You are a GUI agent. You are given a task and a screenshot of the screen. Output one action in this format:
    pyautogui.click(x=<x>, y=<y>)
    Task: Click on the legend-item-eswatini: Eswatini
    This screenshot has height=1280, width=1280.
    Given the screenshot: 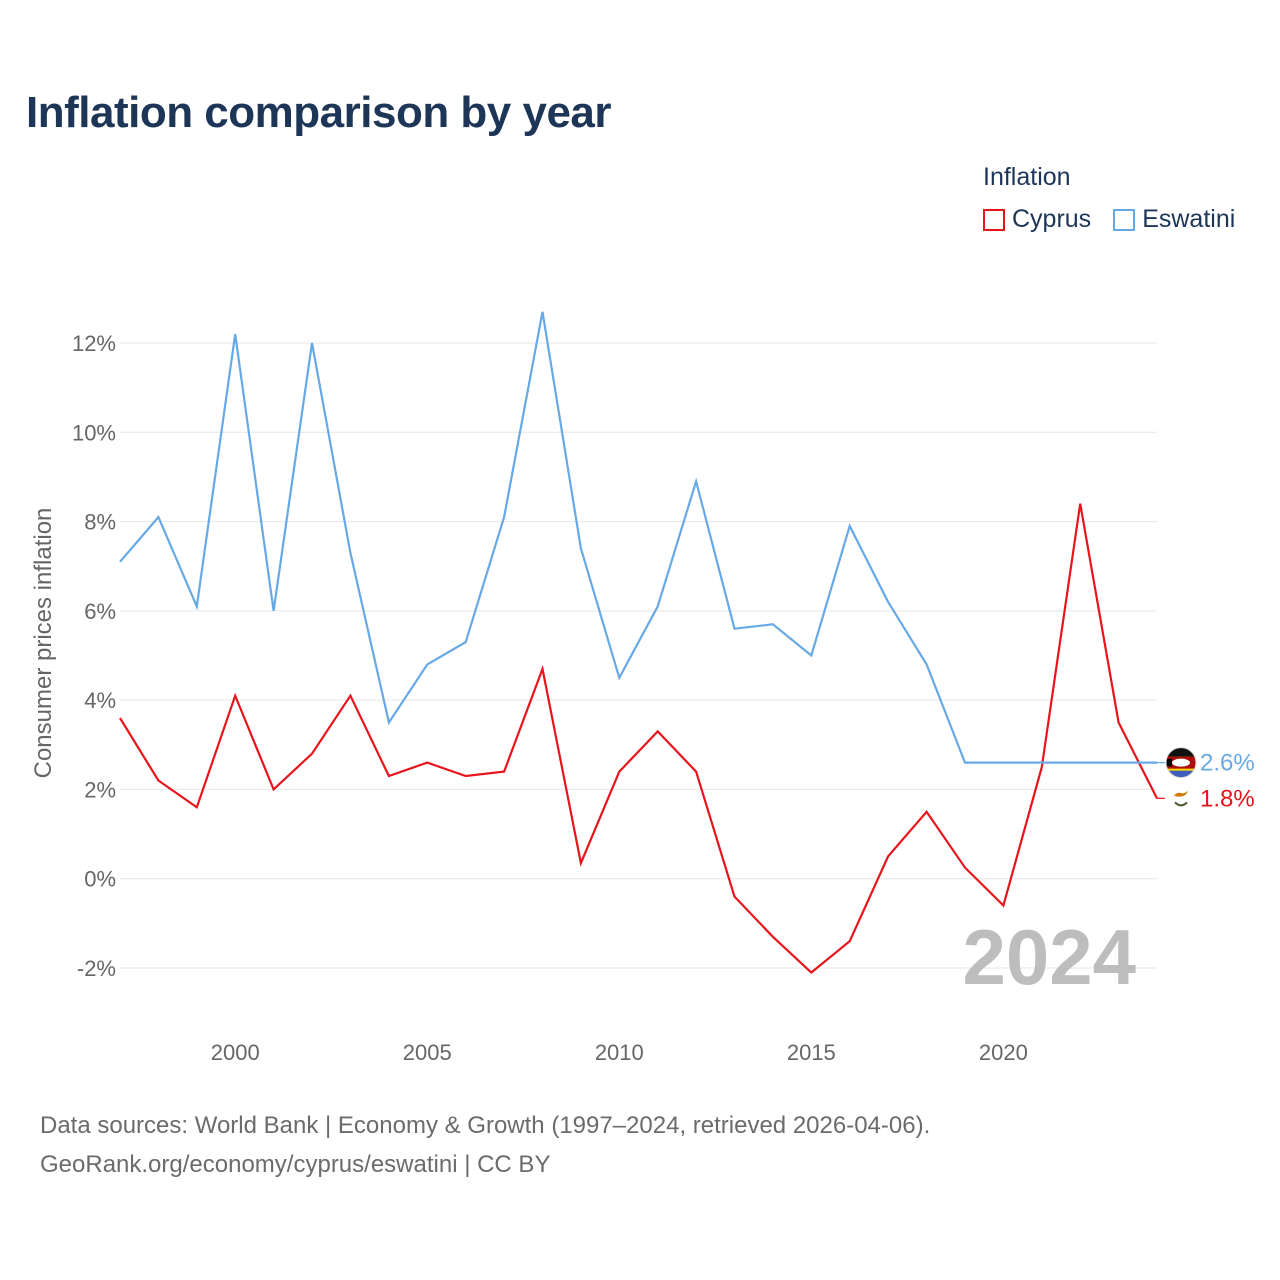 What is the action you would take?
    pyautogui.click(x=1174, y=219)
    